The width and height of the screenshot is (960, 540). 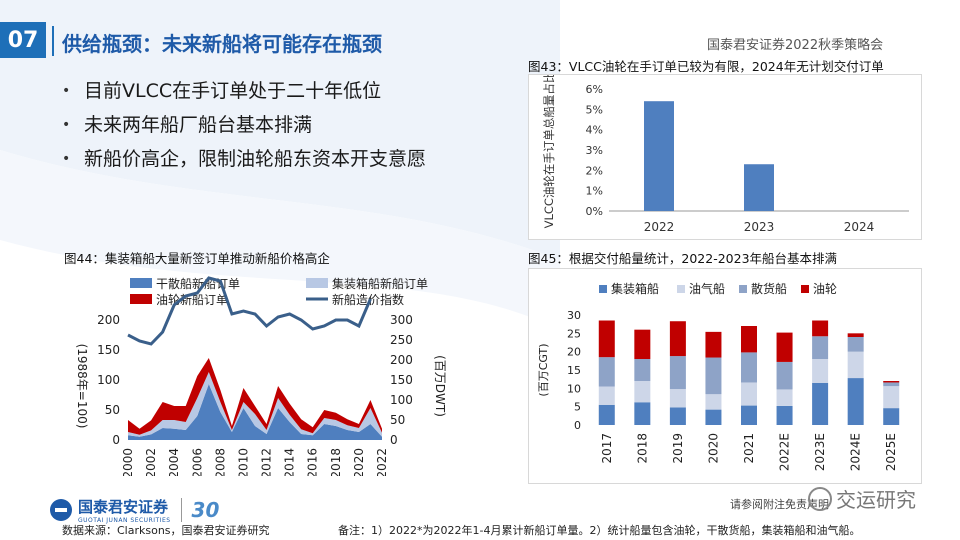 I want to click on fig44-legend-label: 集装箱船新船订单, so click(x=380, y=283).